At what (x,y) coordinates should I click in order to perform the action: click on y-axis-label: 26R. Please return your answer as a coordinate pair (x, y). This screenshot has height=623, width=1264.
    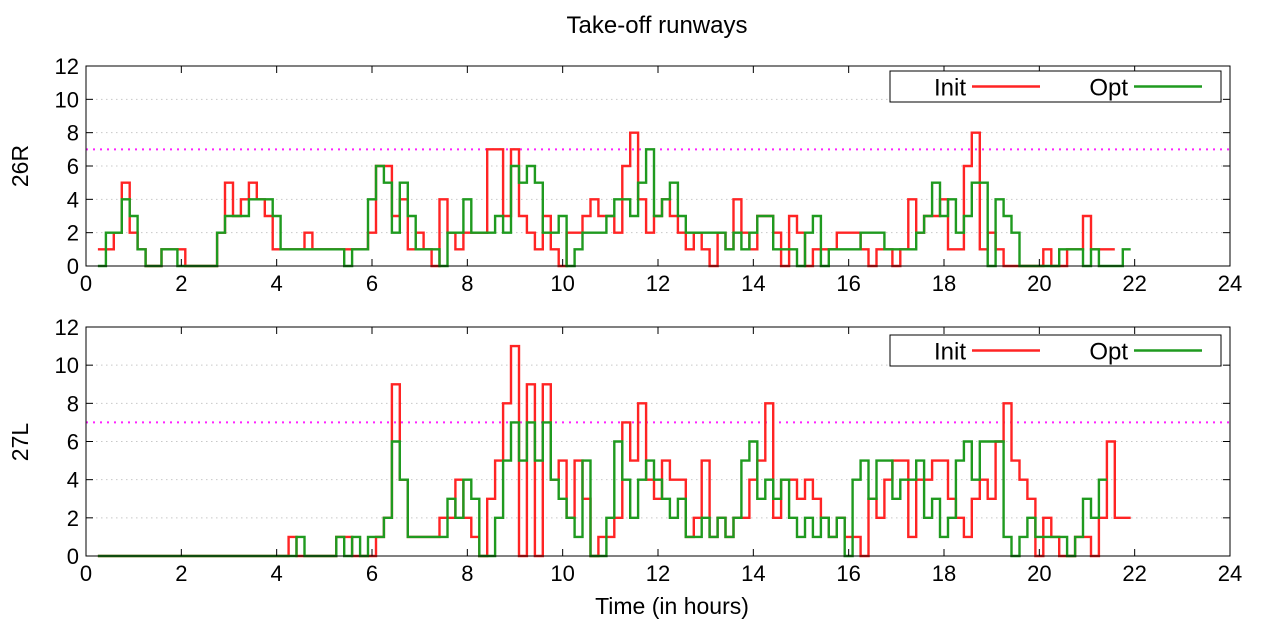
    Looking at the image, I should click on (20, 166).